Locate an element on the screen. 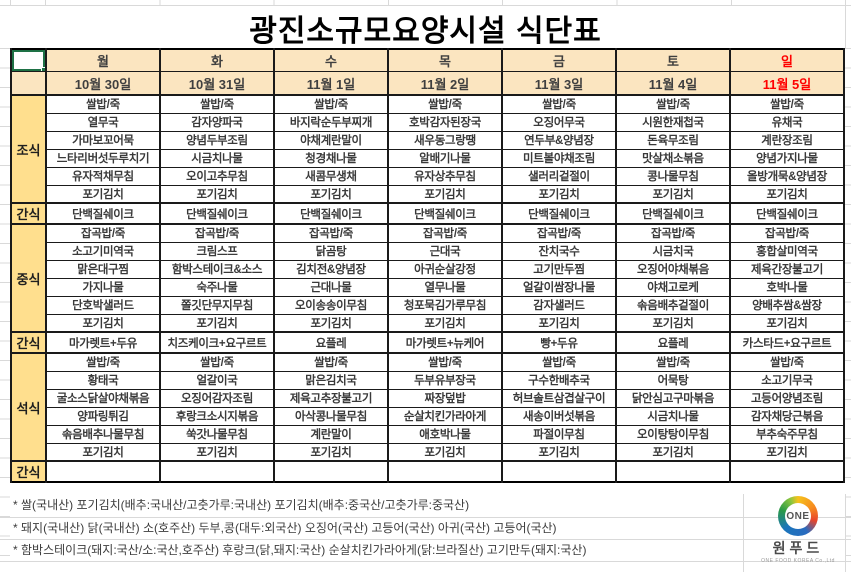 The width and height of the screenshot is (851, 572). day-header-mon: 월 is located at coordinates (103, 60).